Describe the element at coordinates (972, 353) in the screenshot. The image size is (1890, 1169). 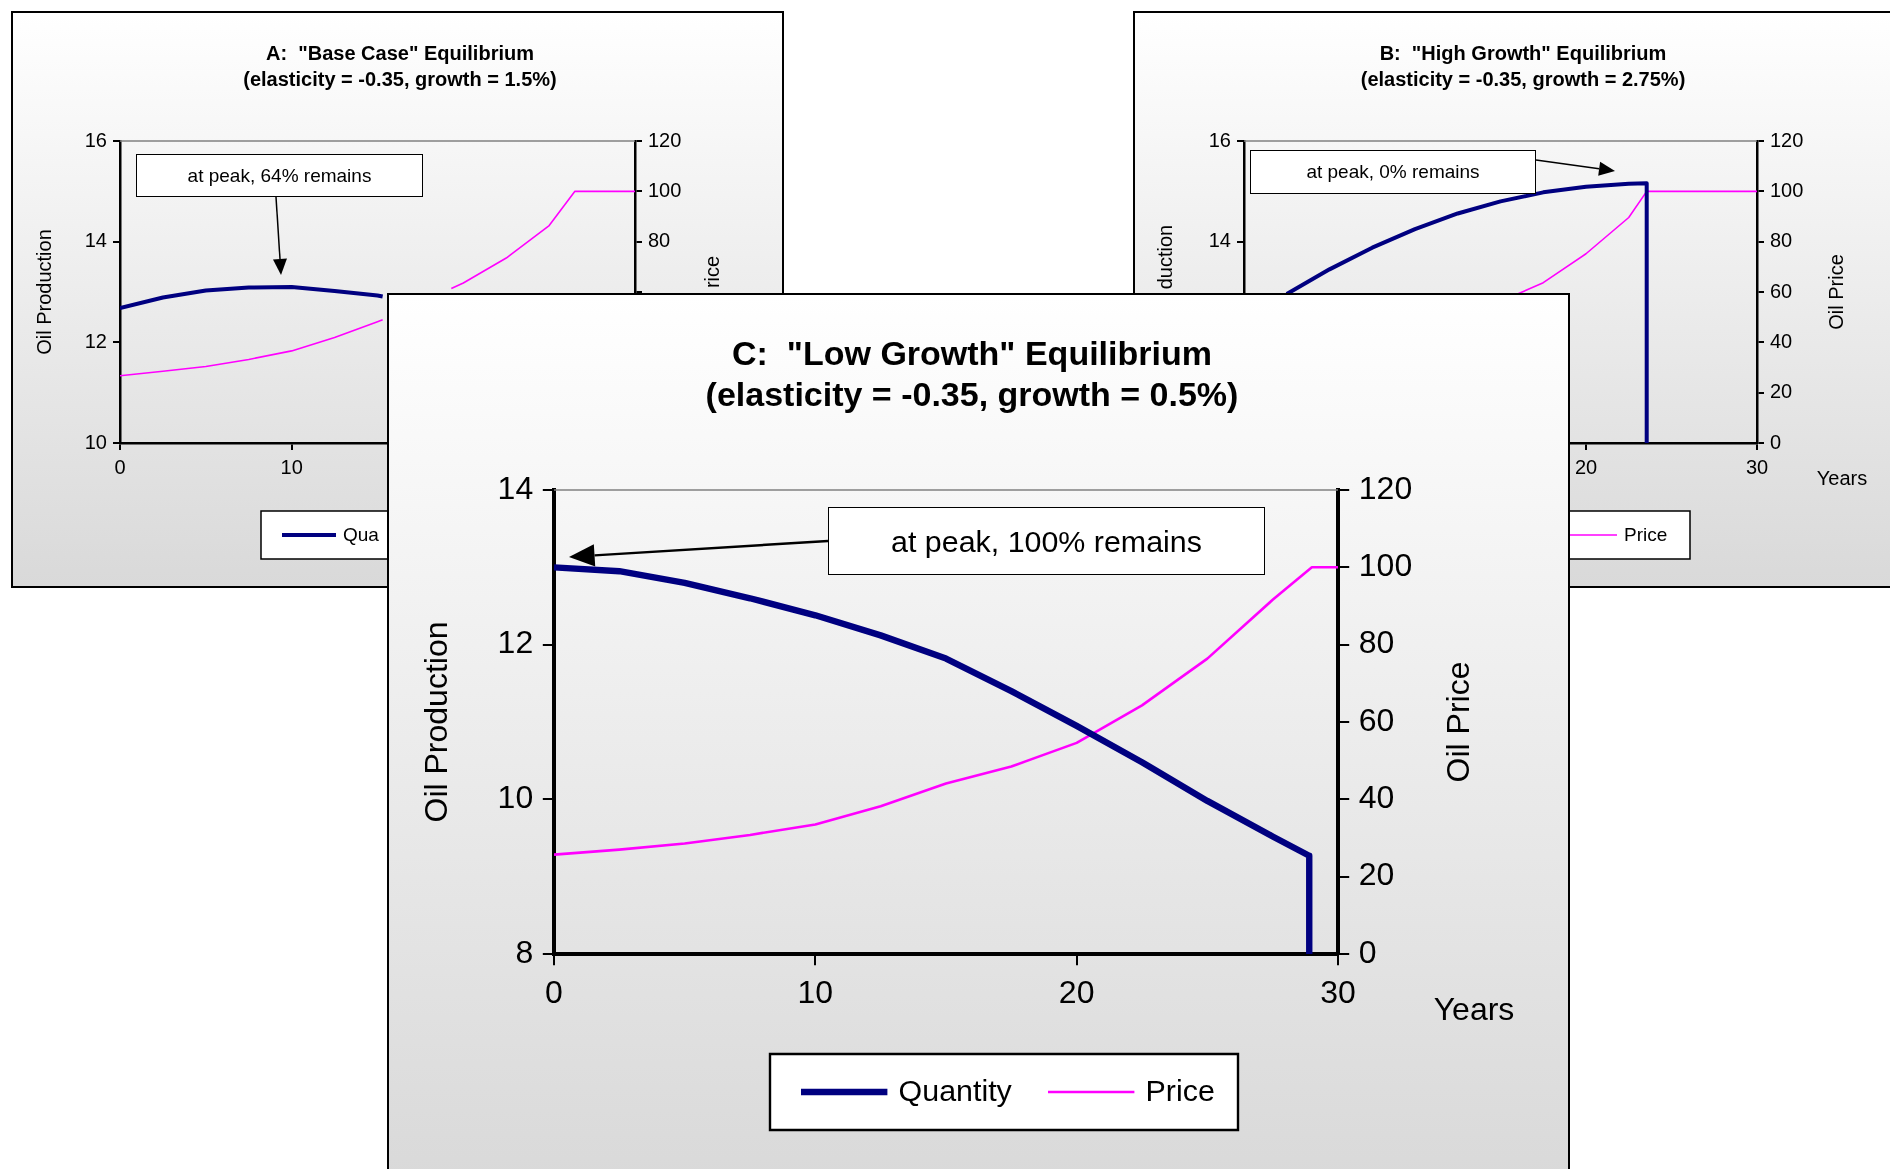
I see `chart-title: C: "Low Growth" Equilibrium` at that location.